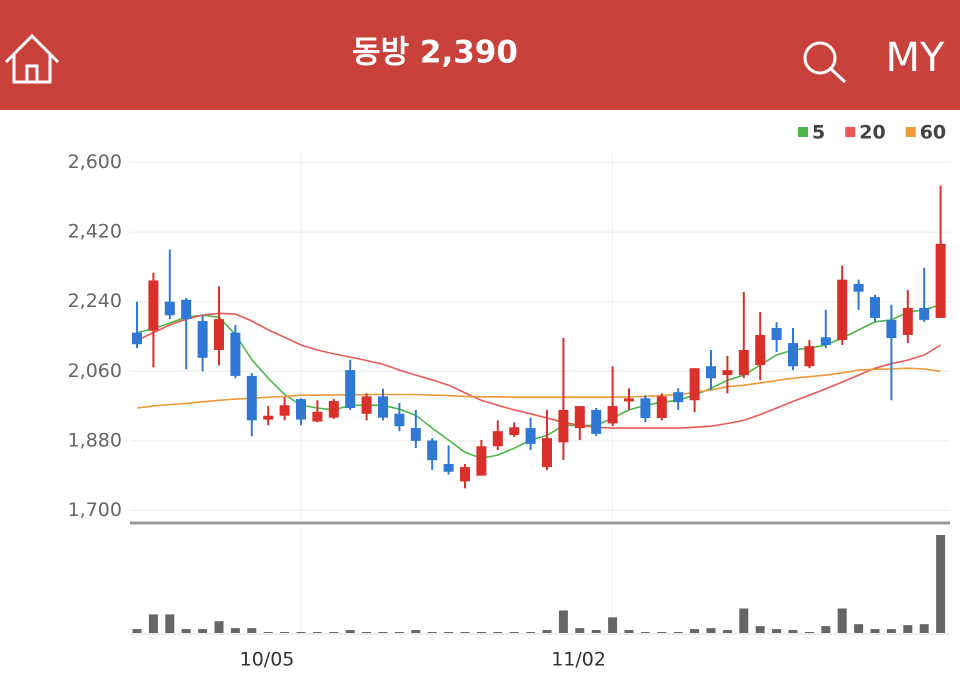  I want to click on y-tick-label: 2,600, so click(95, 162).